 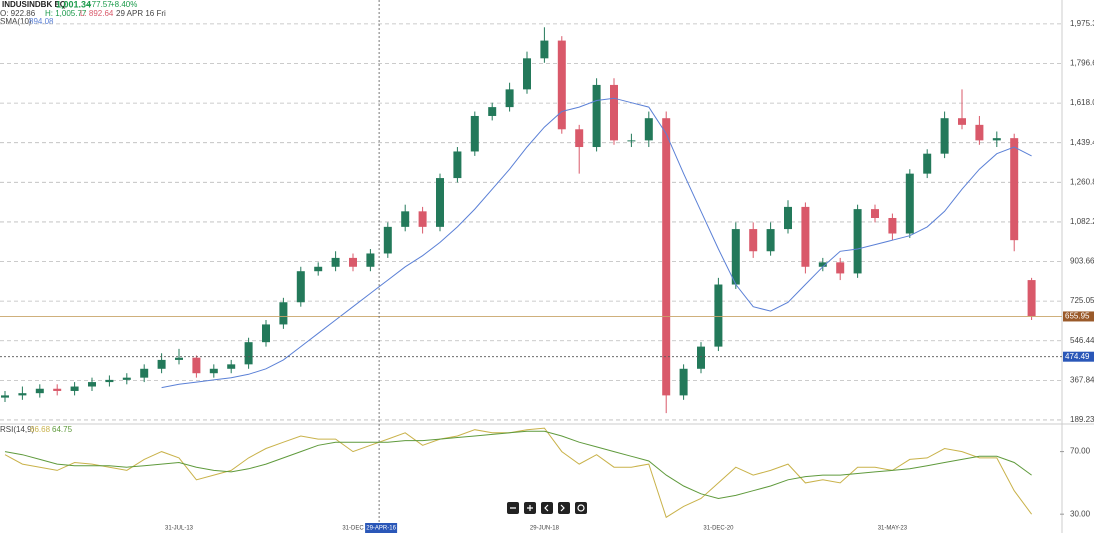 I want to click on y-tick-label: 725.05, so click(x=1082, y=300).